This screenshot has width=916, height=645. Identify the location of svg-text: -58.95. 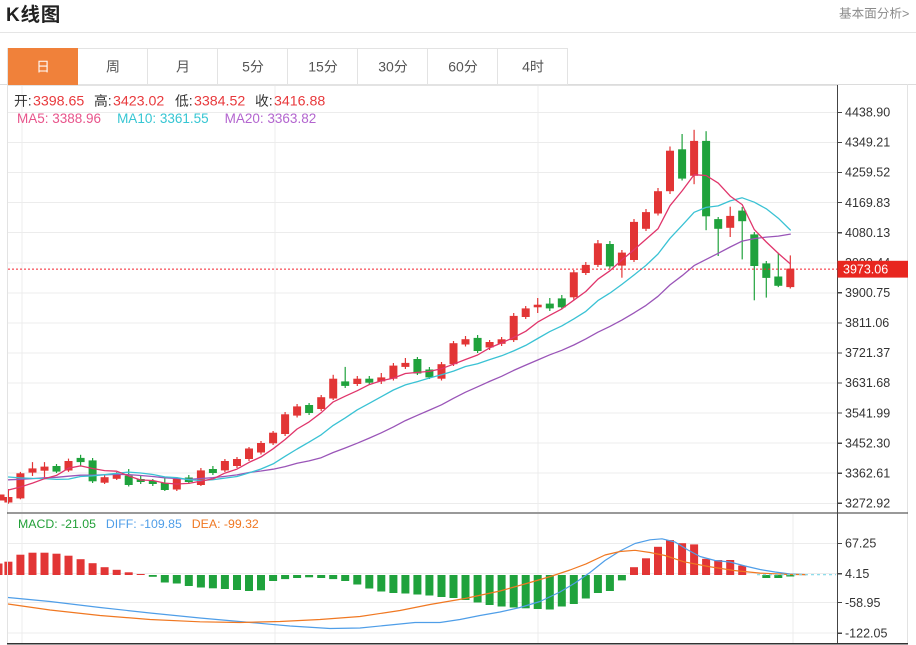
(862, 603).